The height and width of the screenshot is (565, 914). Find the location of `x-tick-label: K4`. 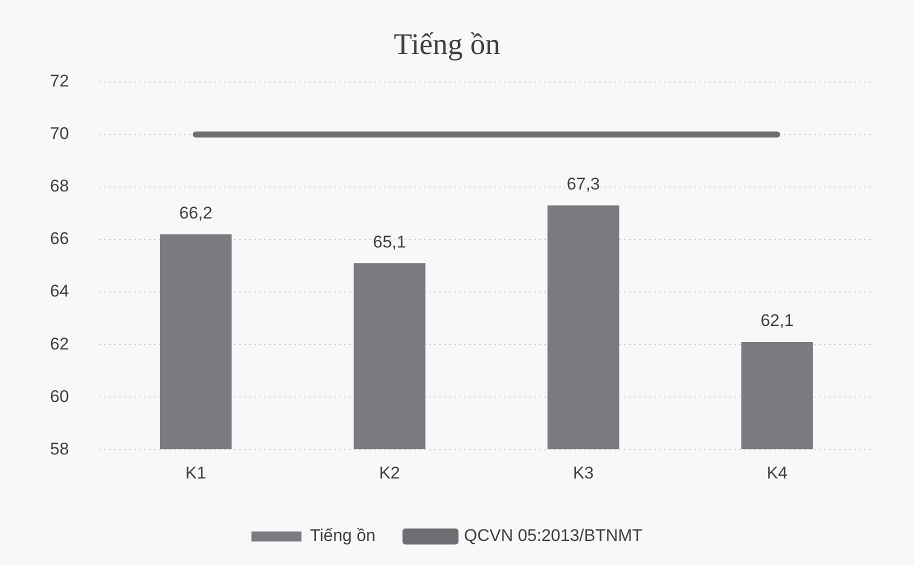

x-tick-label: K4 is located at coordinates (777, 472).